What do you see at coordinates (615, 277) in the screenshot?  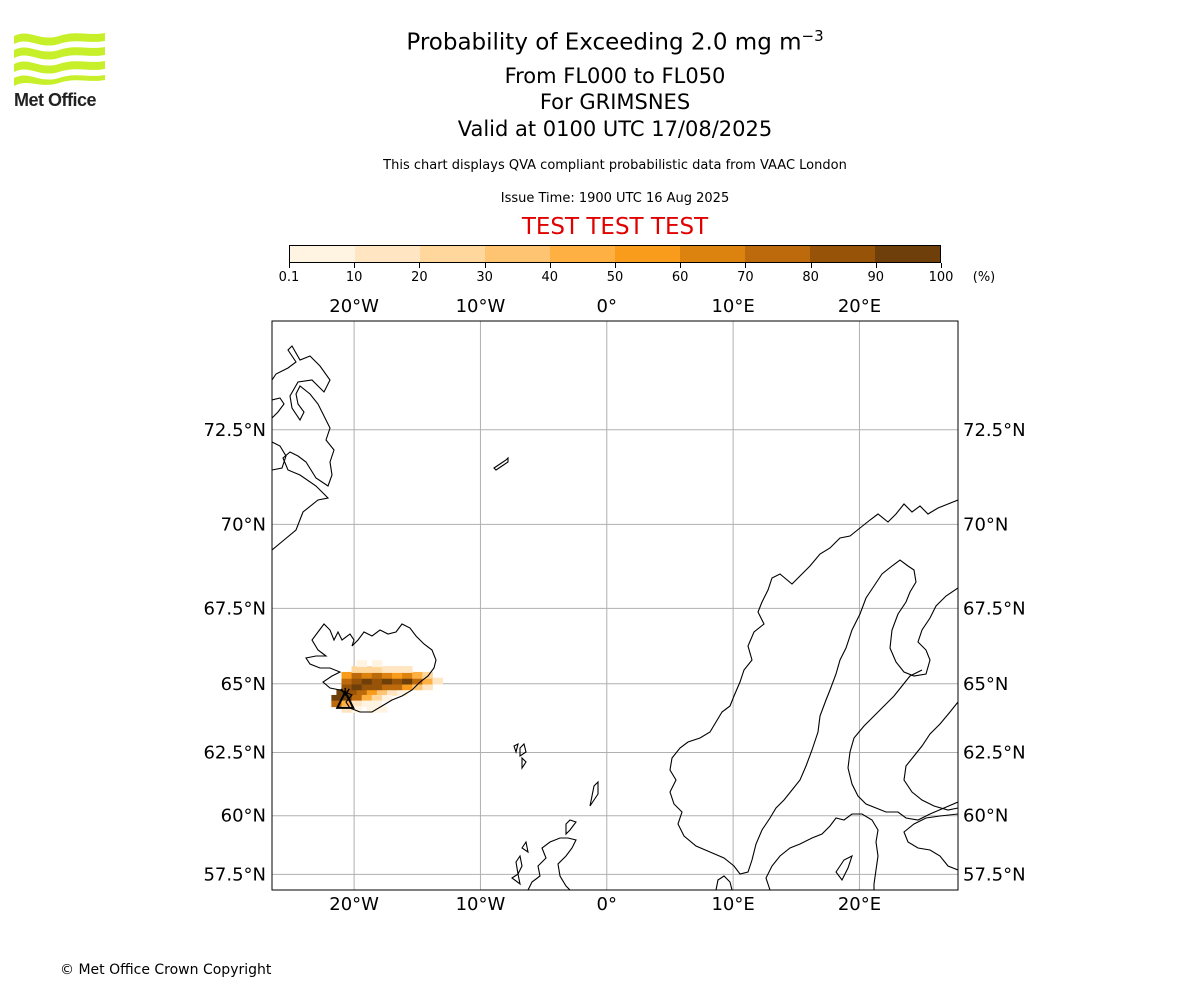 I see `colorbar-tick-label: 50` at bounding box center [615, 277].